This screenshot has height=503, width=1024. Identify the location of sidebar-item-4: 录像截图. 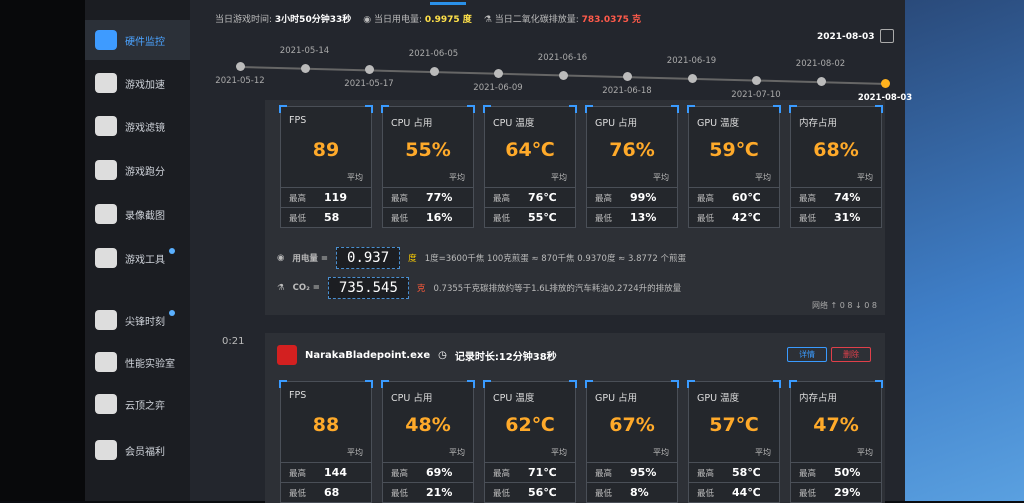
(137, 214).